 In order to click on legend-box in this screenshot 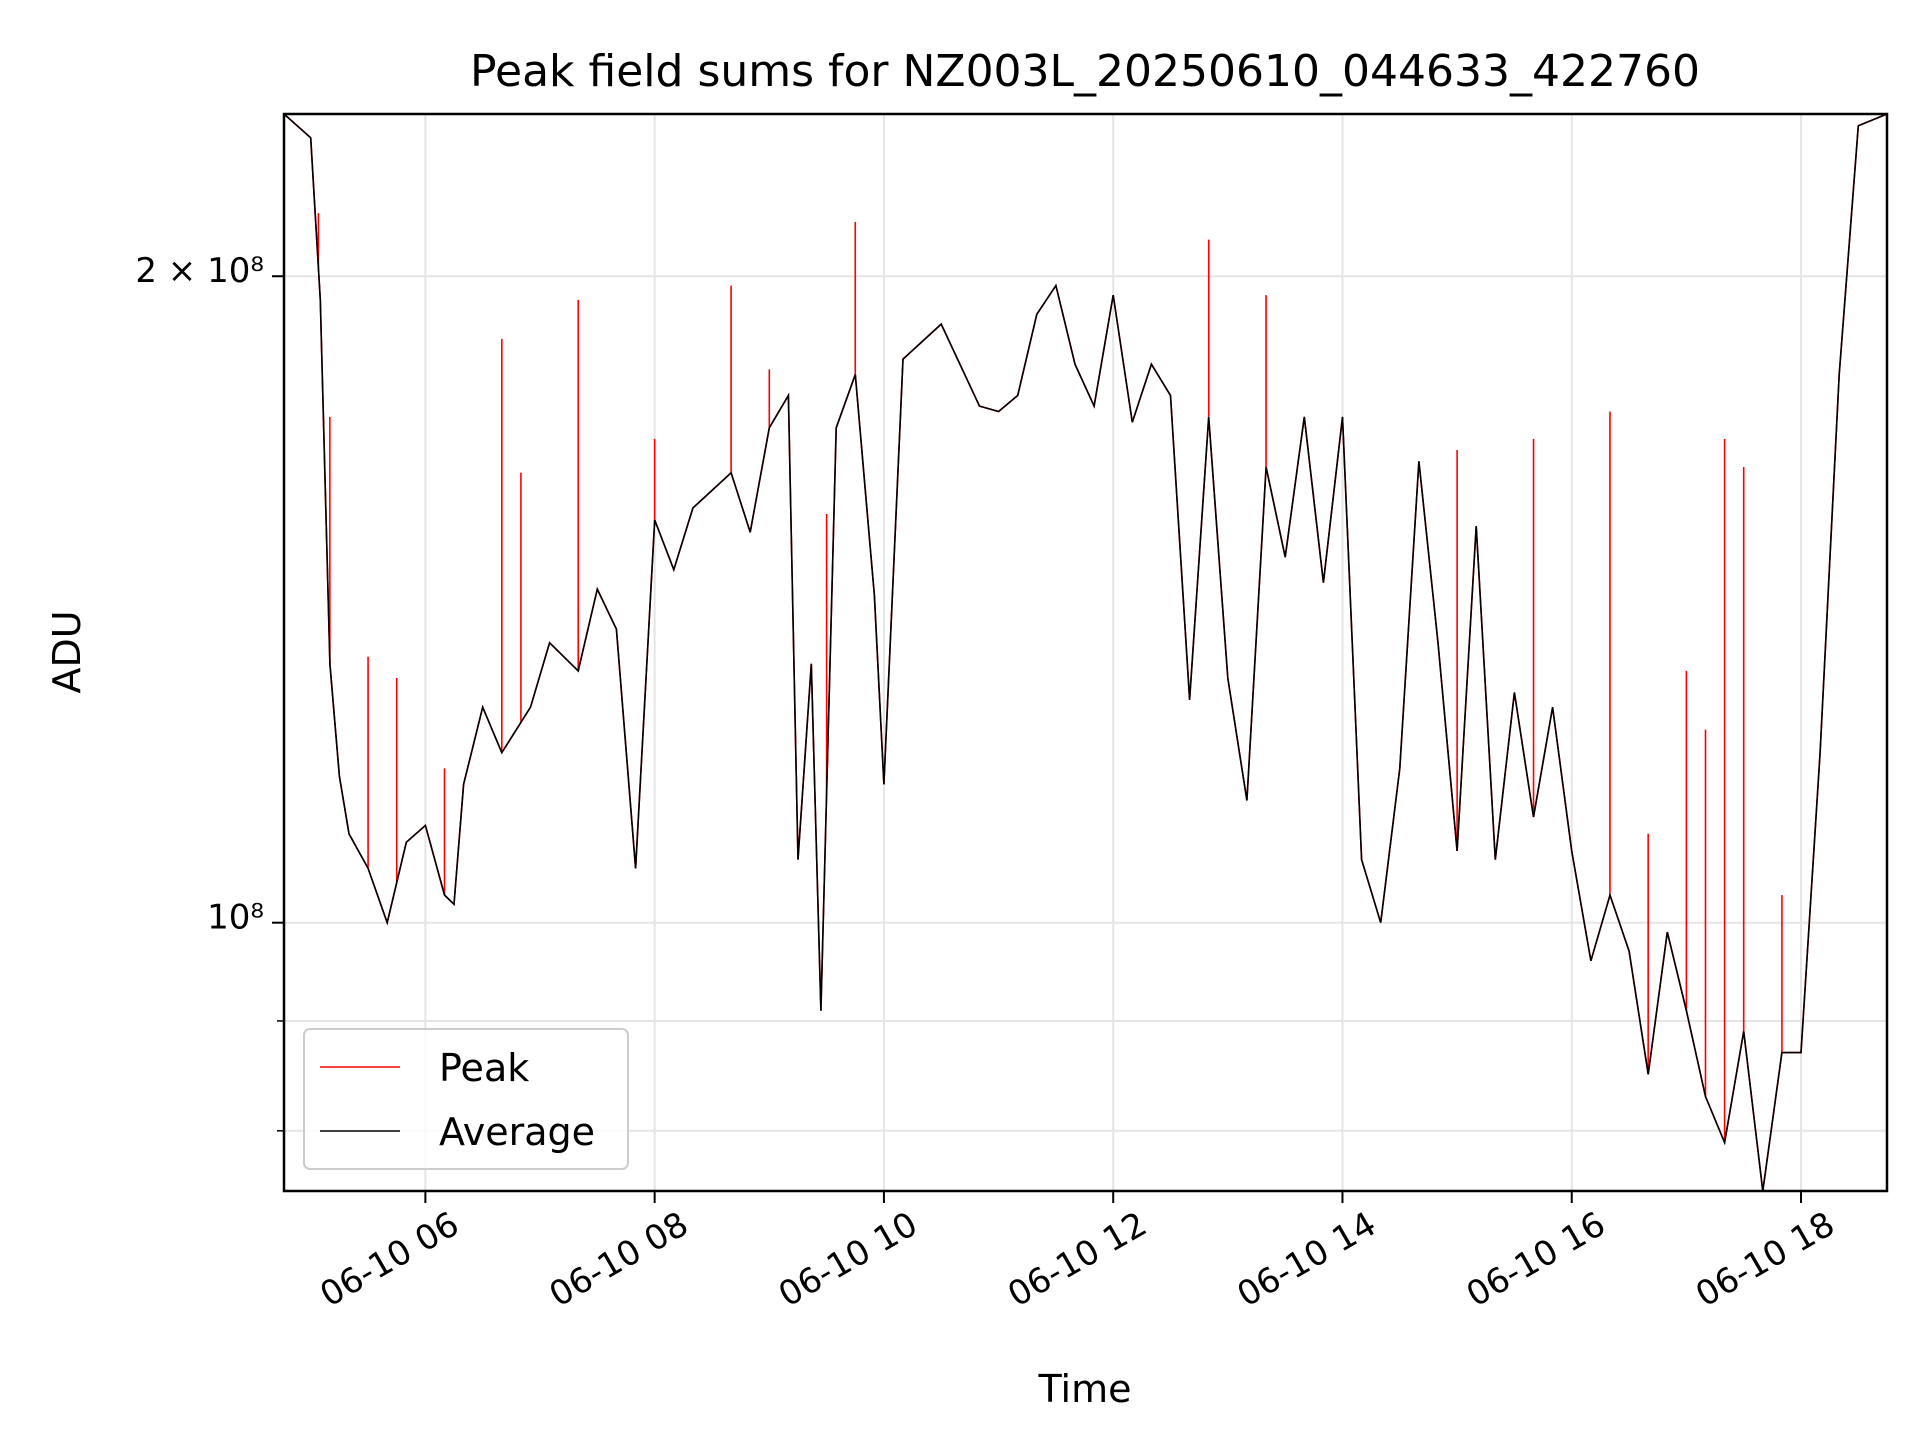, I will do `click(466, 1099)`.